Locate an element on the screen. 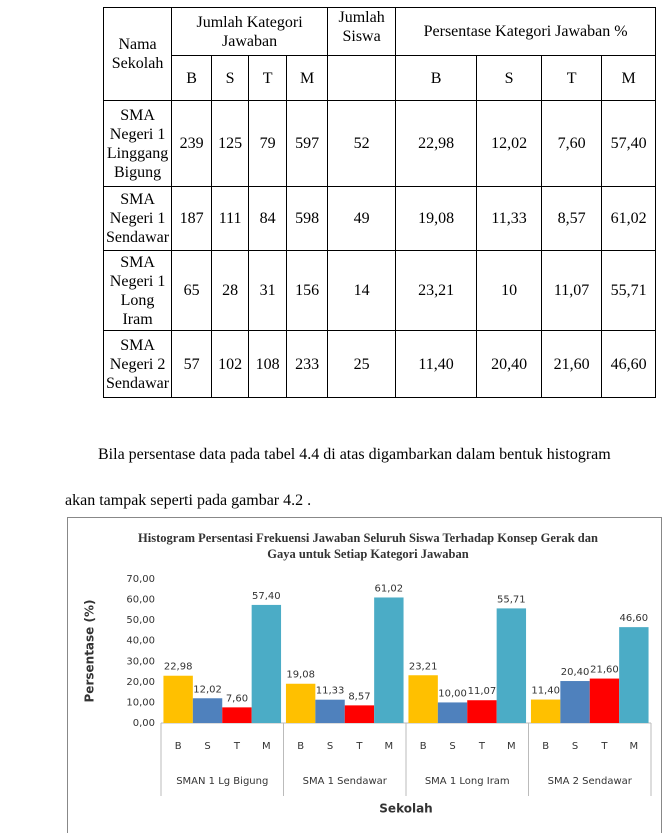  y-tick-label: 70,00 is located at coordinates (140, 579).